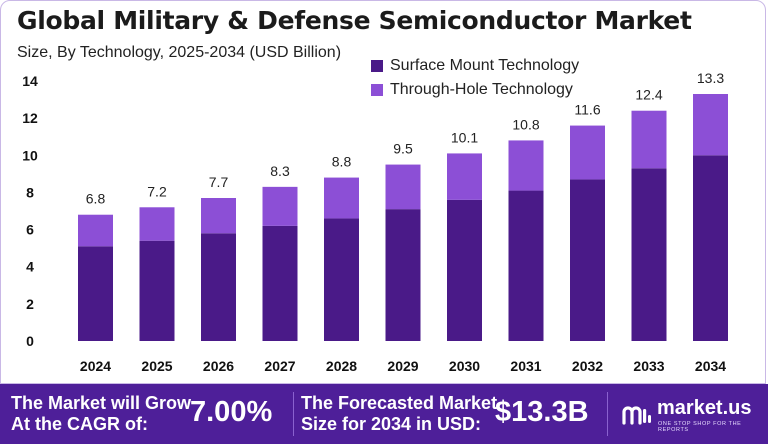  I want to click on market-us-logo-icon, so click(636, 415).